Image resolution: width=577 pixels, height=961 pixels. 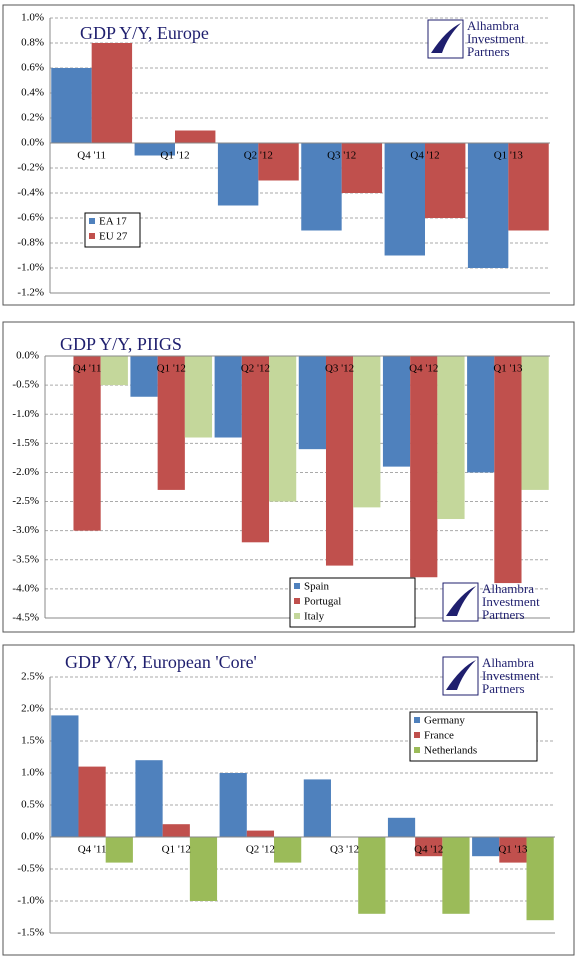 What do you see at coordinates (322, 602) in the screenshot?
I see `legend-label: Portugal` at bounding box center [322, 602].